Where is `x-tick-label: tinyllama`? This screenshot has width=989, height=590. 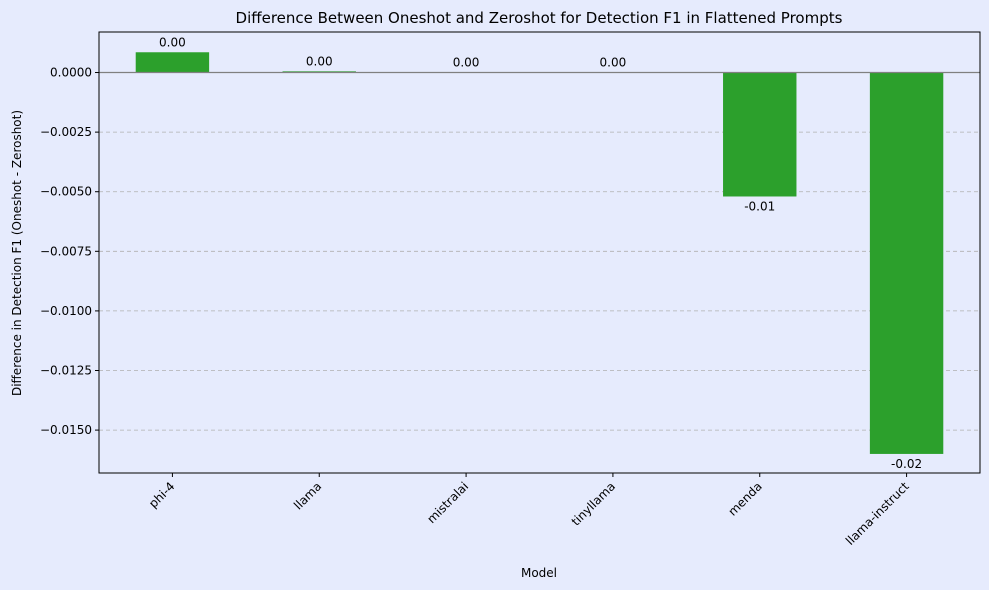
x-tick-label: tinyllama is located at coordinates (593, 503).